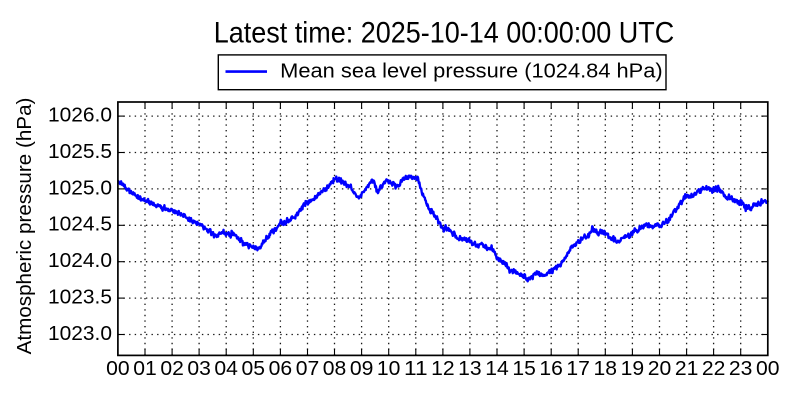 The width and height of the screenshot is (800, 400). Describe the element at coordinates (80, 152) in the screenshot. I see `svg-text: 1025.5` at that location.